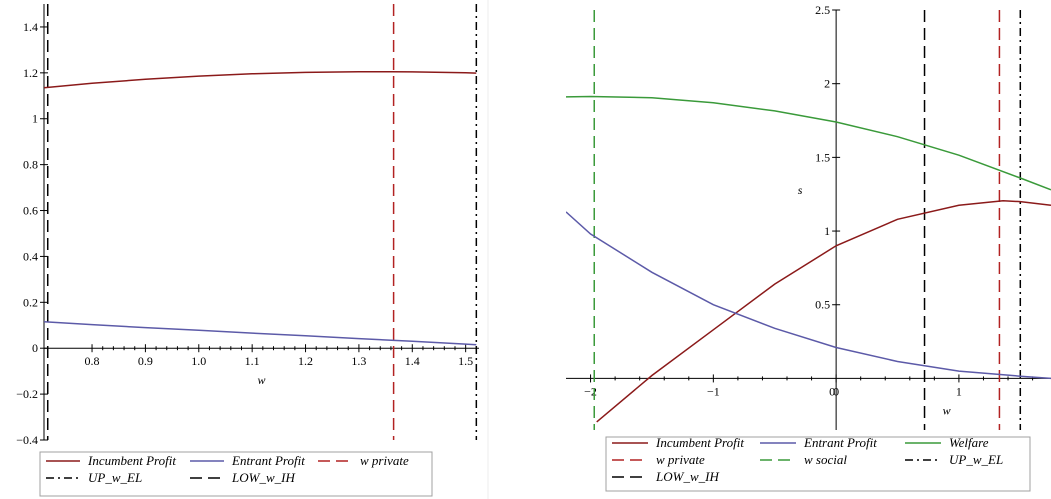 This screenshot has height=499, width=1051. I want to click on chart1-y-tick-label: 1, so click(827, 231).